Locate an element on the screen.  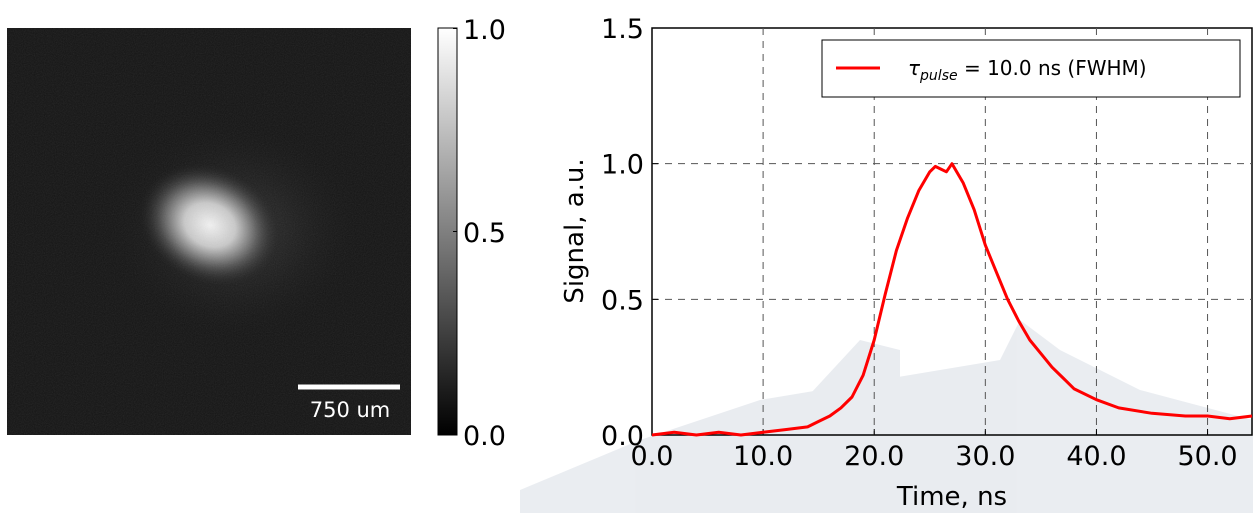
colorbar-tick-label-bottom: 0.0 is located at coordinates (484, 436).